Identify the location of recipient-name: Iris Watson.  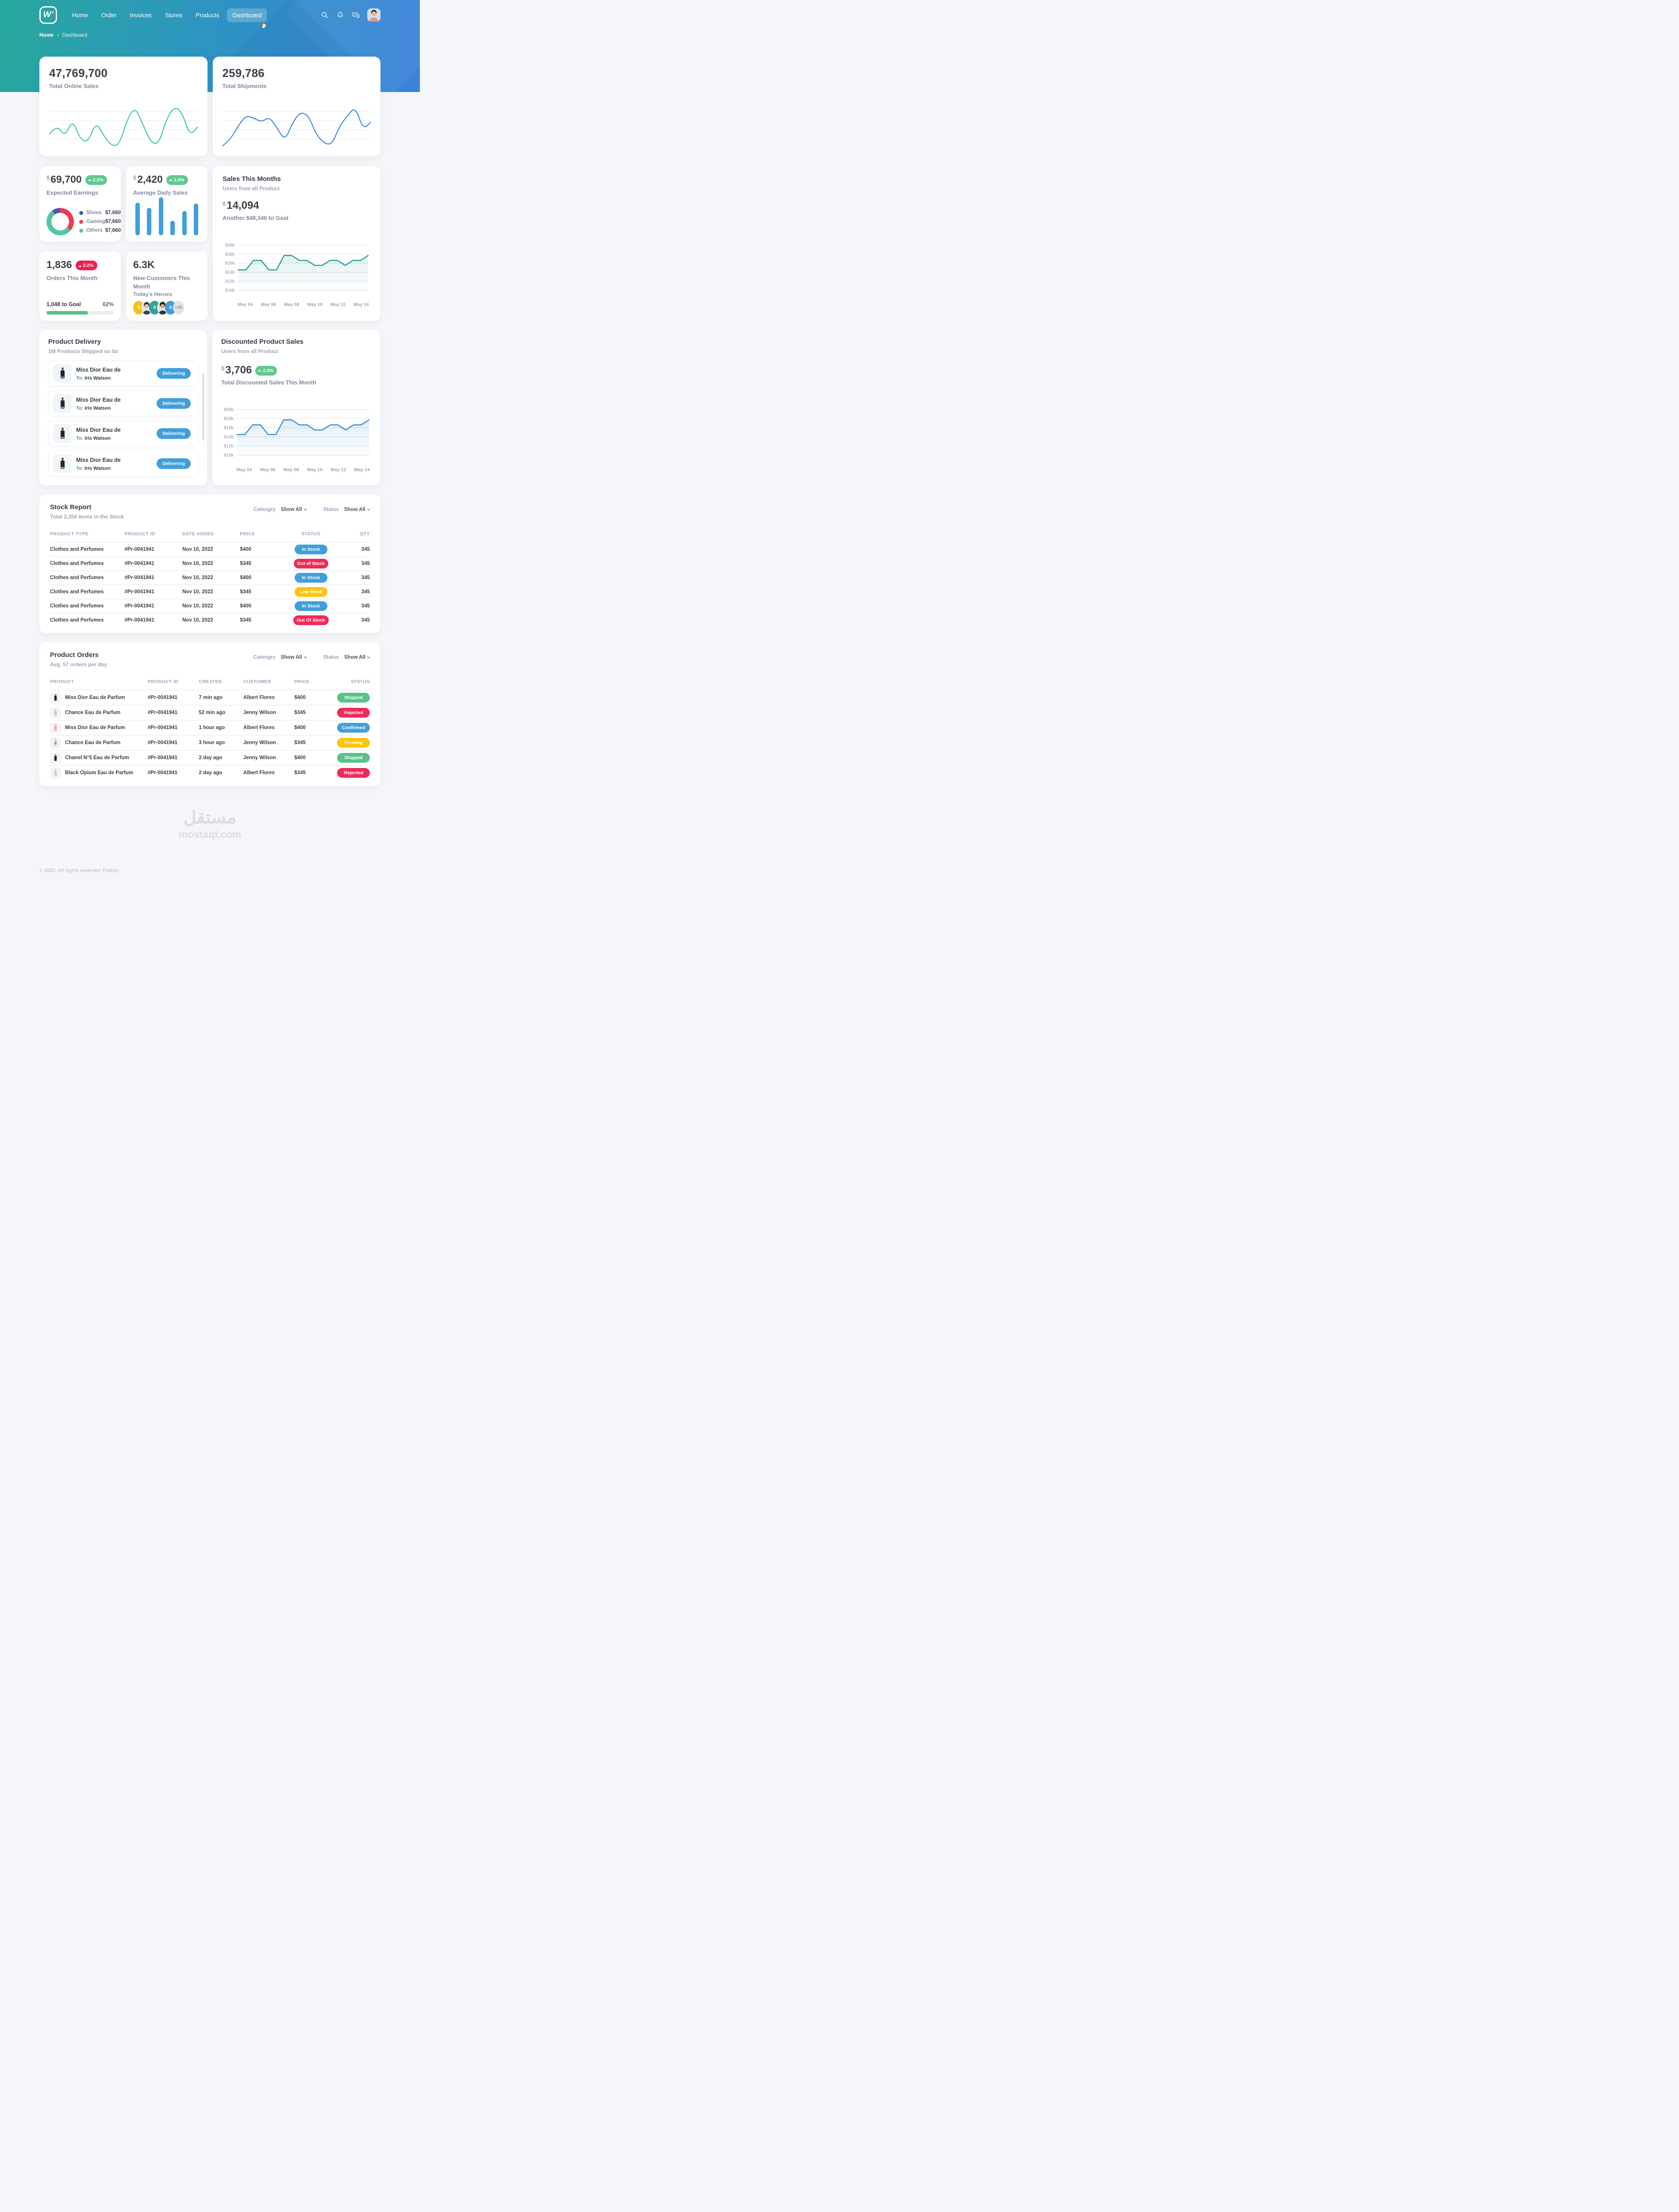
(98, 439).